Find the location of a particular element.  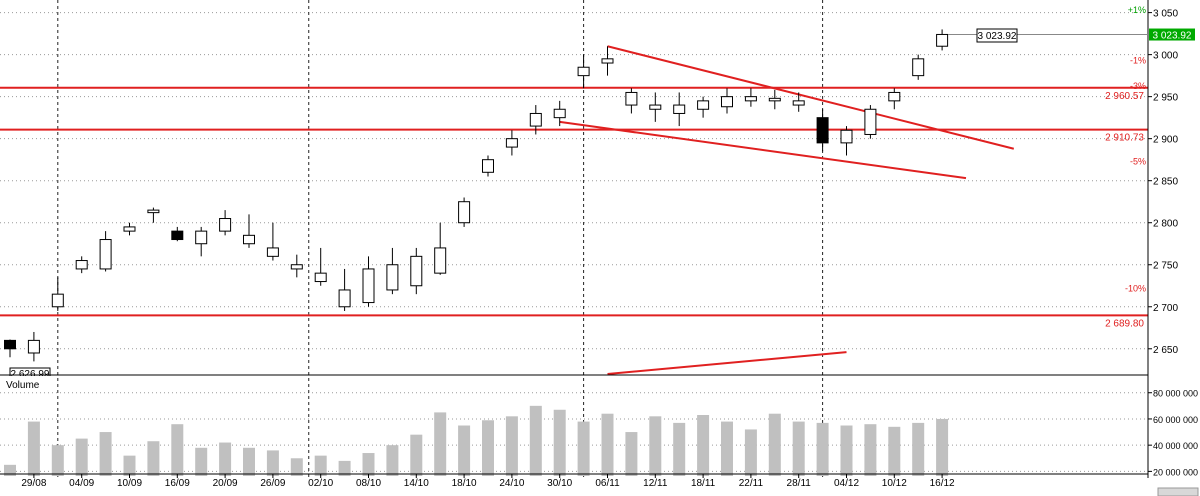

price-tick-label: 2 750 is located at coordinates (1165, 266).